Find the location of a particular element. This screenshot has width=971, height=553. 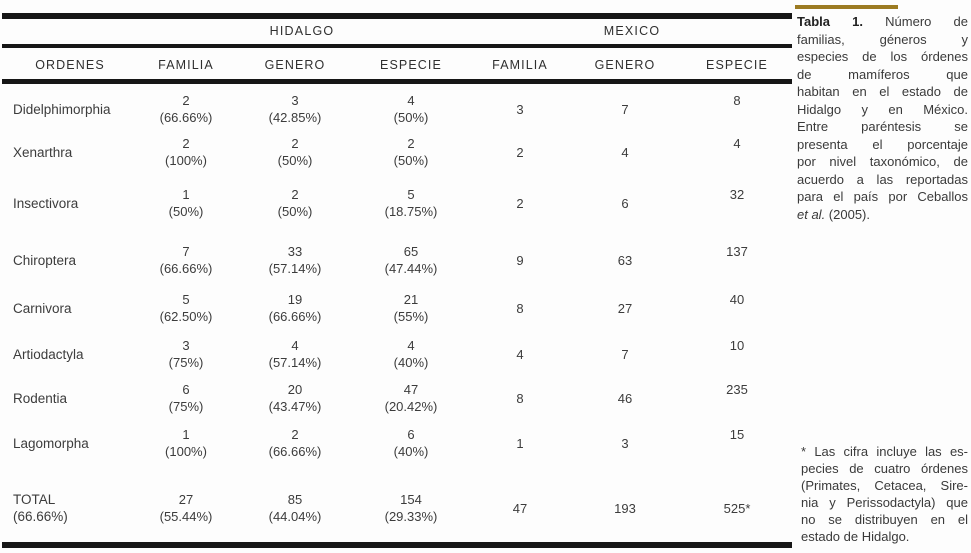

column-header-especie-hidalgo: ESPECIE is located at coordinates (411, 65).